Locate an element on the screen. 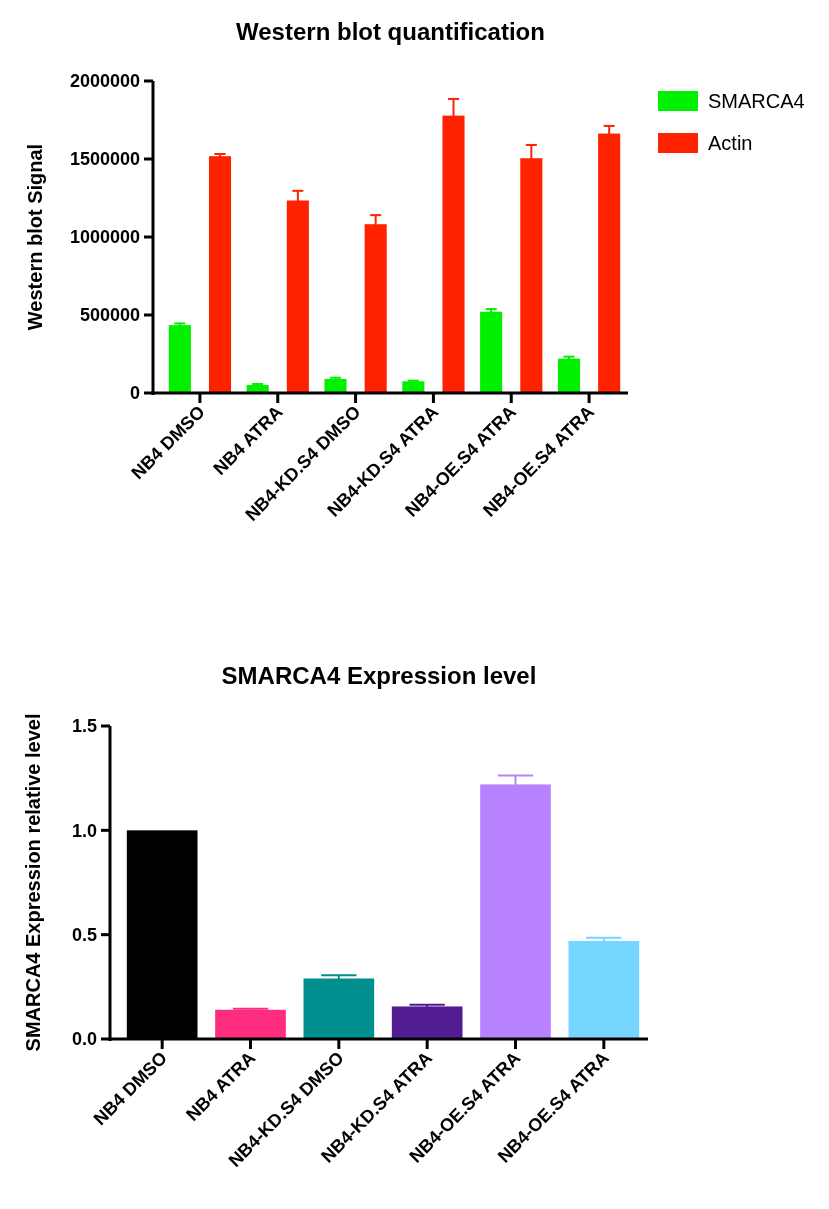 The height and width of the screenshot is (1209, 829). legend-label: Actin is located at coordinates (730, 143).